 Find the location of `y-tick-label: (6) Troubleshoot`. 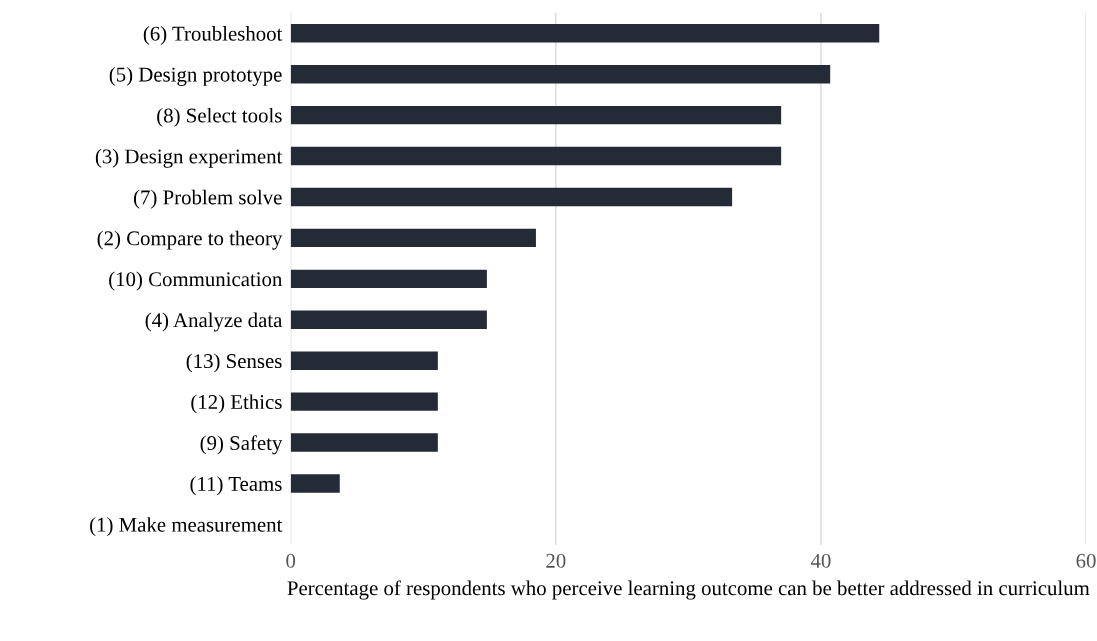

y-tick-label: (6) Troubleshoot is located at coordinates (213, 35).